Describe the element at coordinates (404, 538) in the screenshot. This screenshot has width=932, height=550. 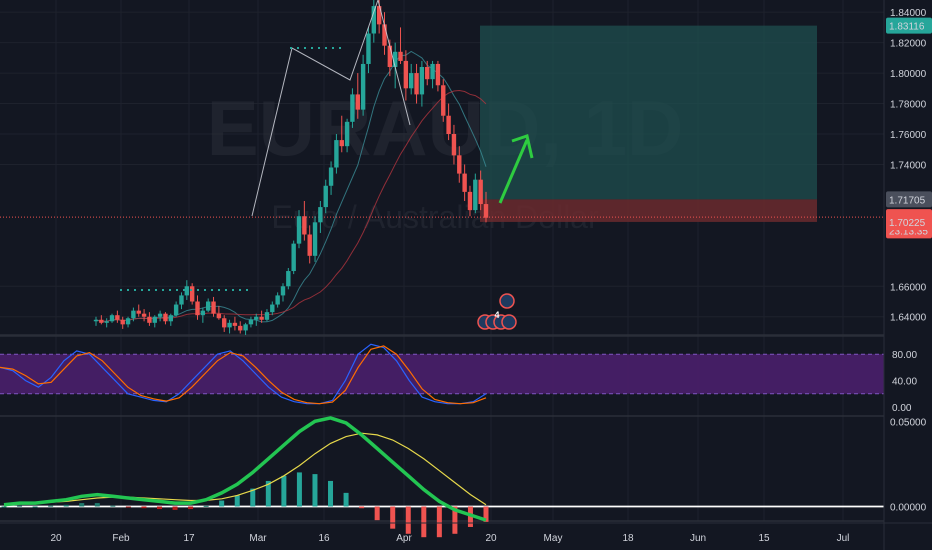
I see `time-tick-label: Apr` at that location.